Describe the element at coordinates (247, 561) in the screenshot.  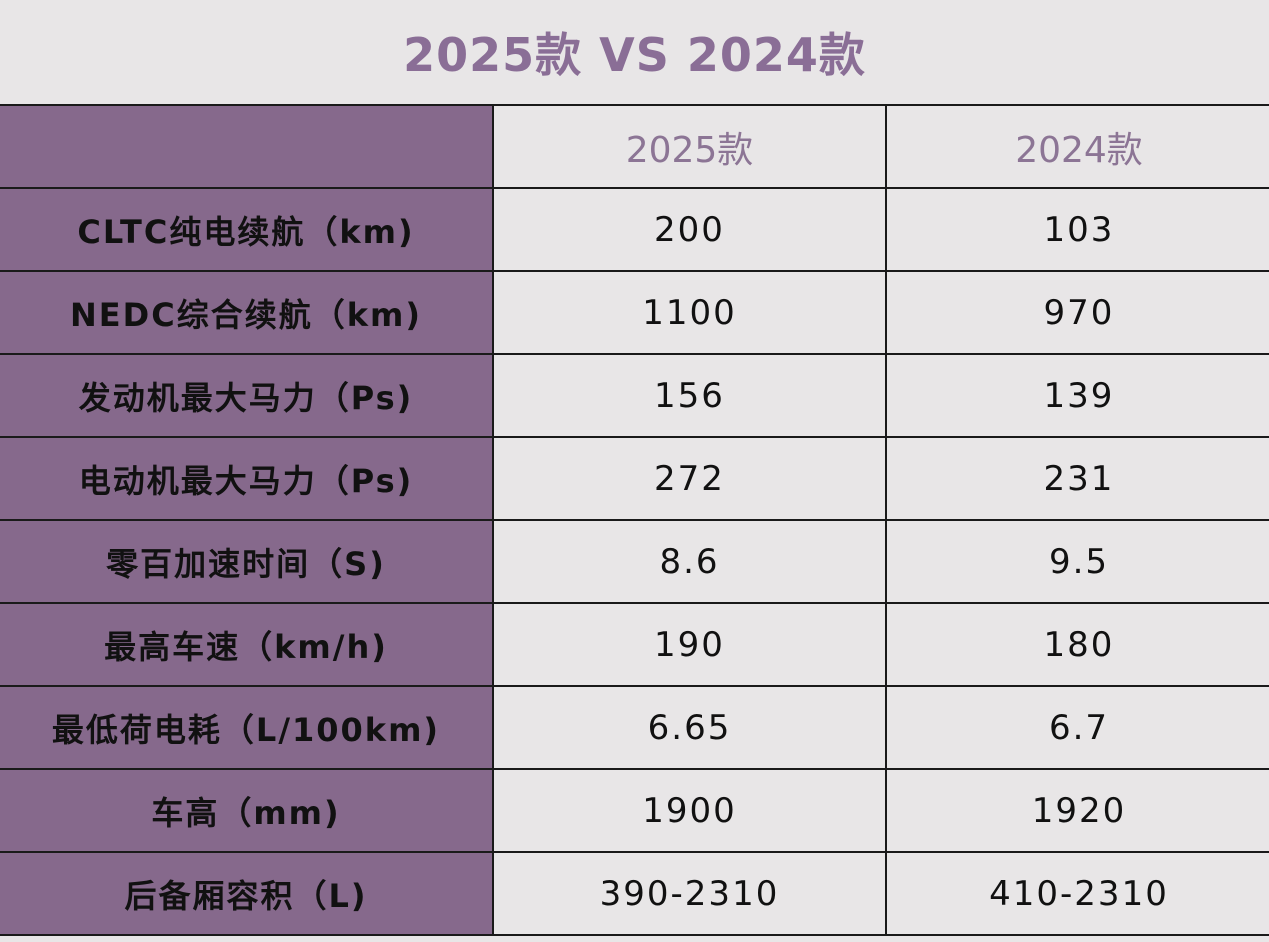
I see `row-label: 零百加速时间（S)` at that location.